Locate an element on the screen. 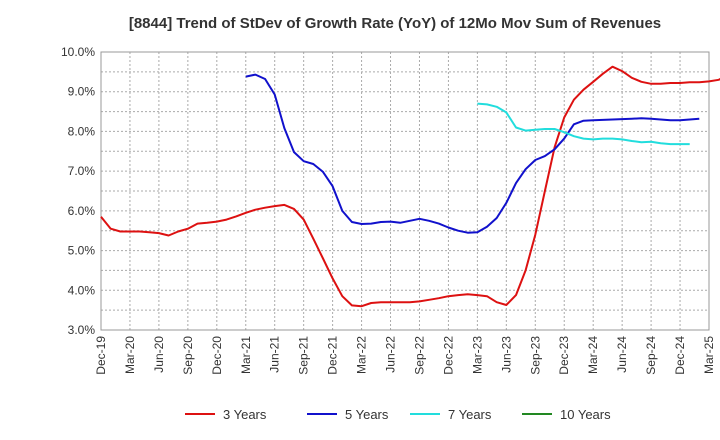  y-tick-label: 4.0% is located at coordinates (82, 290).